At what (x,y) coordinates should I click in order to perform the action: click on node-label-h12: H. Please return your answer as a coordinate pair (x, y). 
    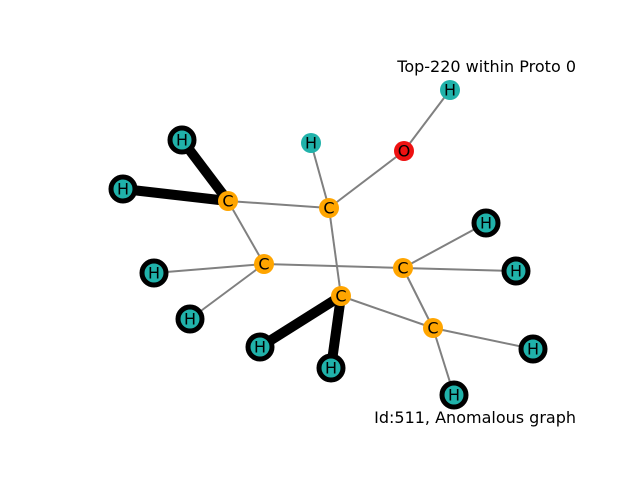
    Looking at the image, I should click on (454, 395).